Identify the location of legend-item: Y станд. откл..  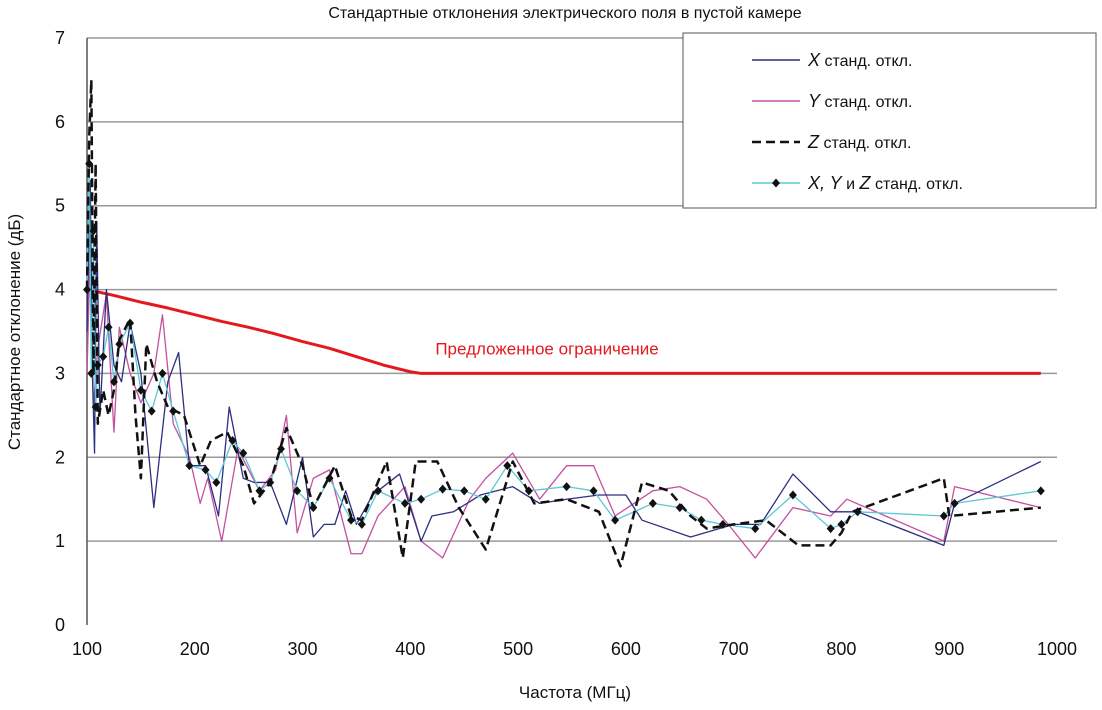
(832, 101).